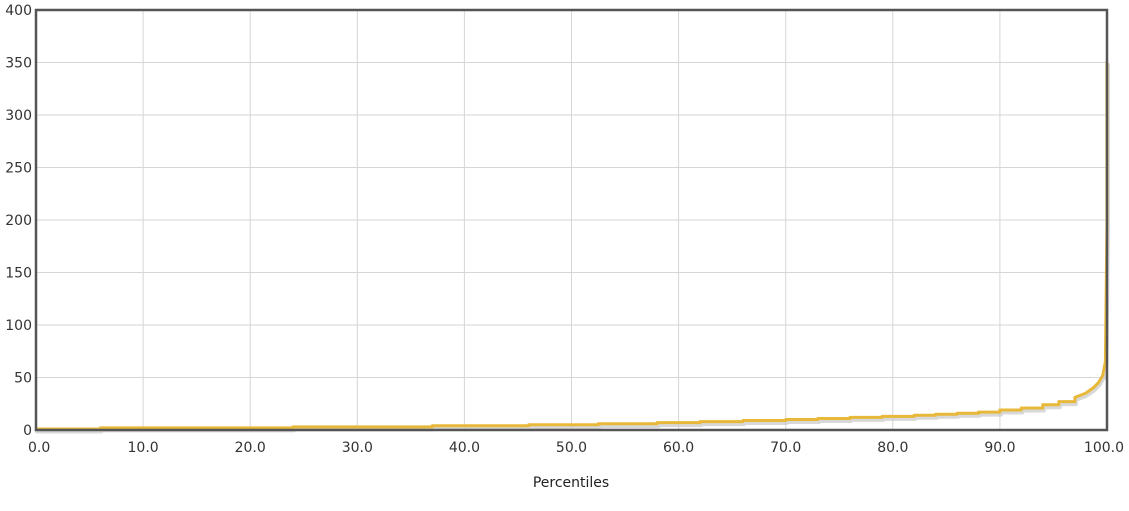 The height and width of the screenshot is (511, 1129). Describe the element at coordinates (27, 431) in the screenshot. I see `y-tick-label: 0` at that location.